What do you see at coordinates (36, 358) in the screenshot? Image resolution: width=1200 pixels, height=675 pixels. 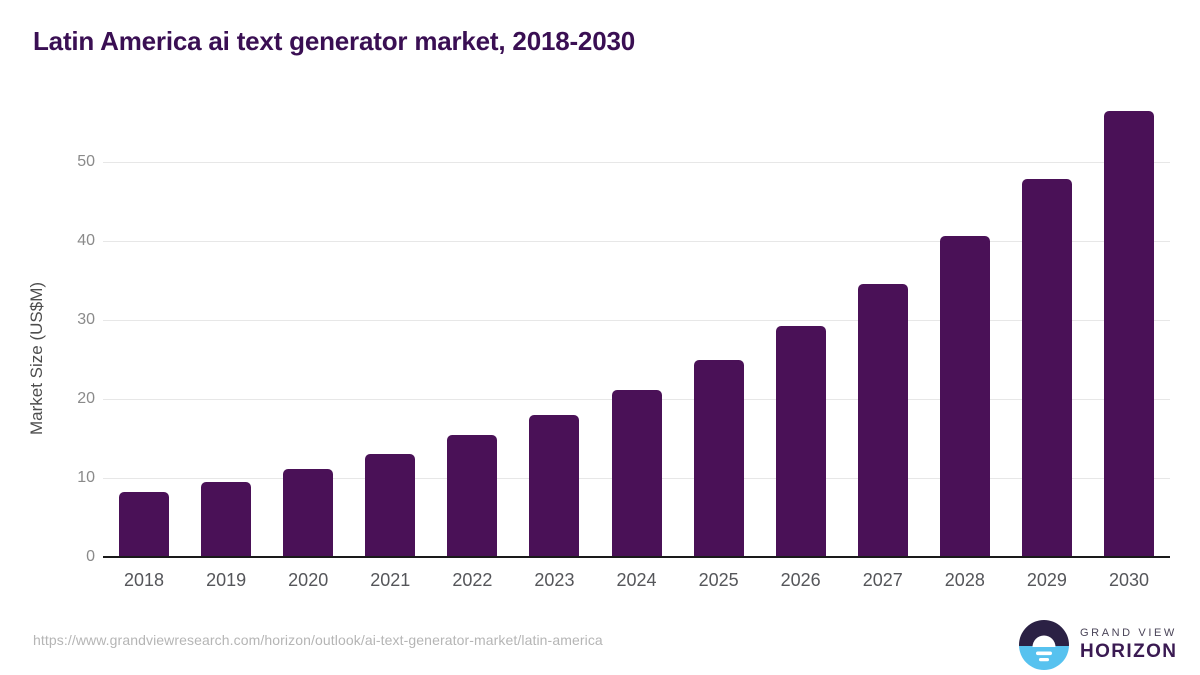 I see `y-axis-title: Market Size (US$M)` at bounding box center [36, 358].